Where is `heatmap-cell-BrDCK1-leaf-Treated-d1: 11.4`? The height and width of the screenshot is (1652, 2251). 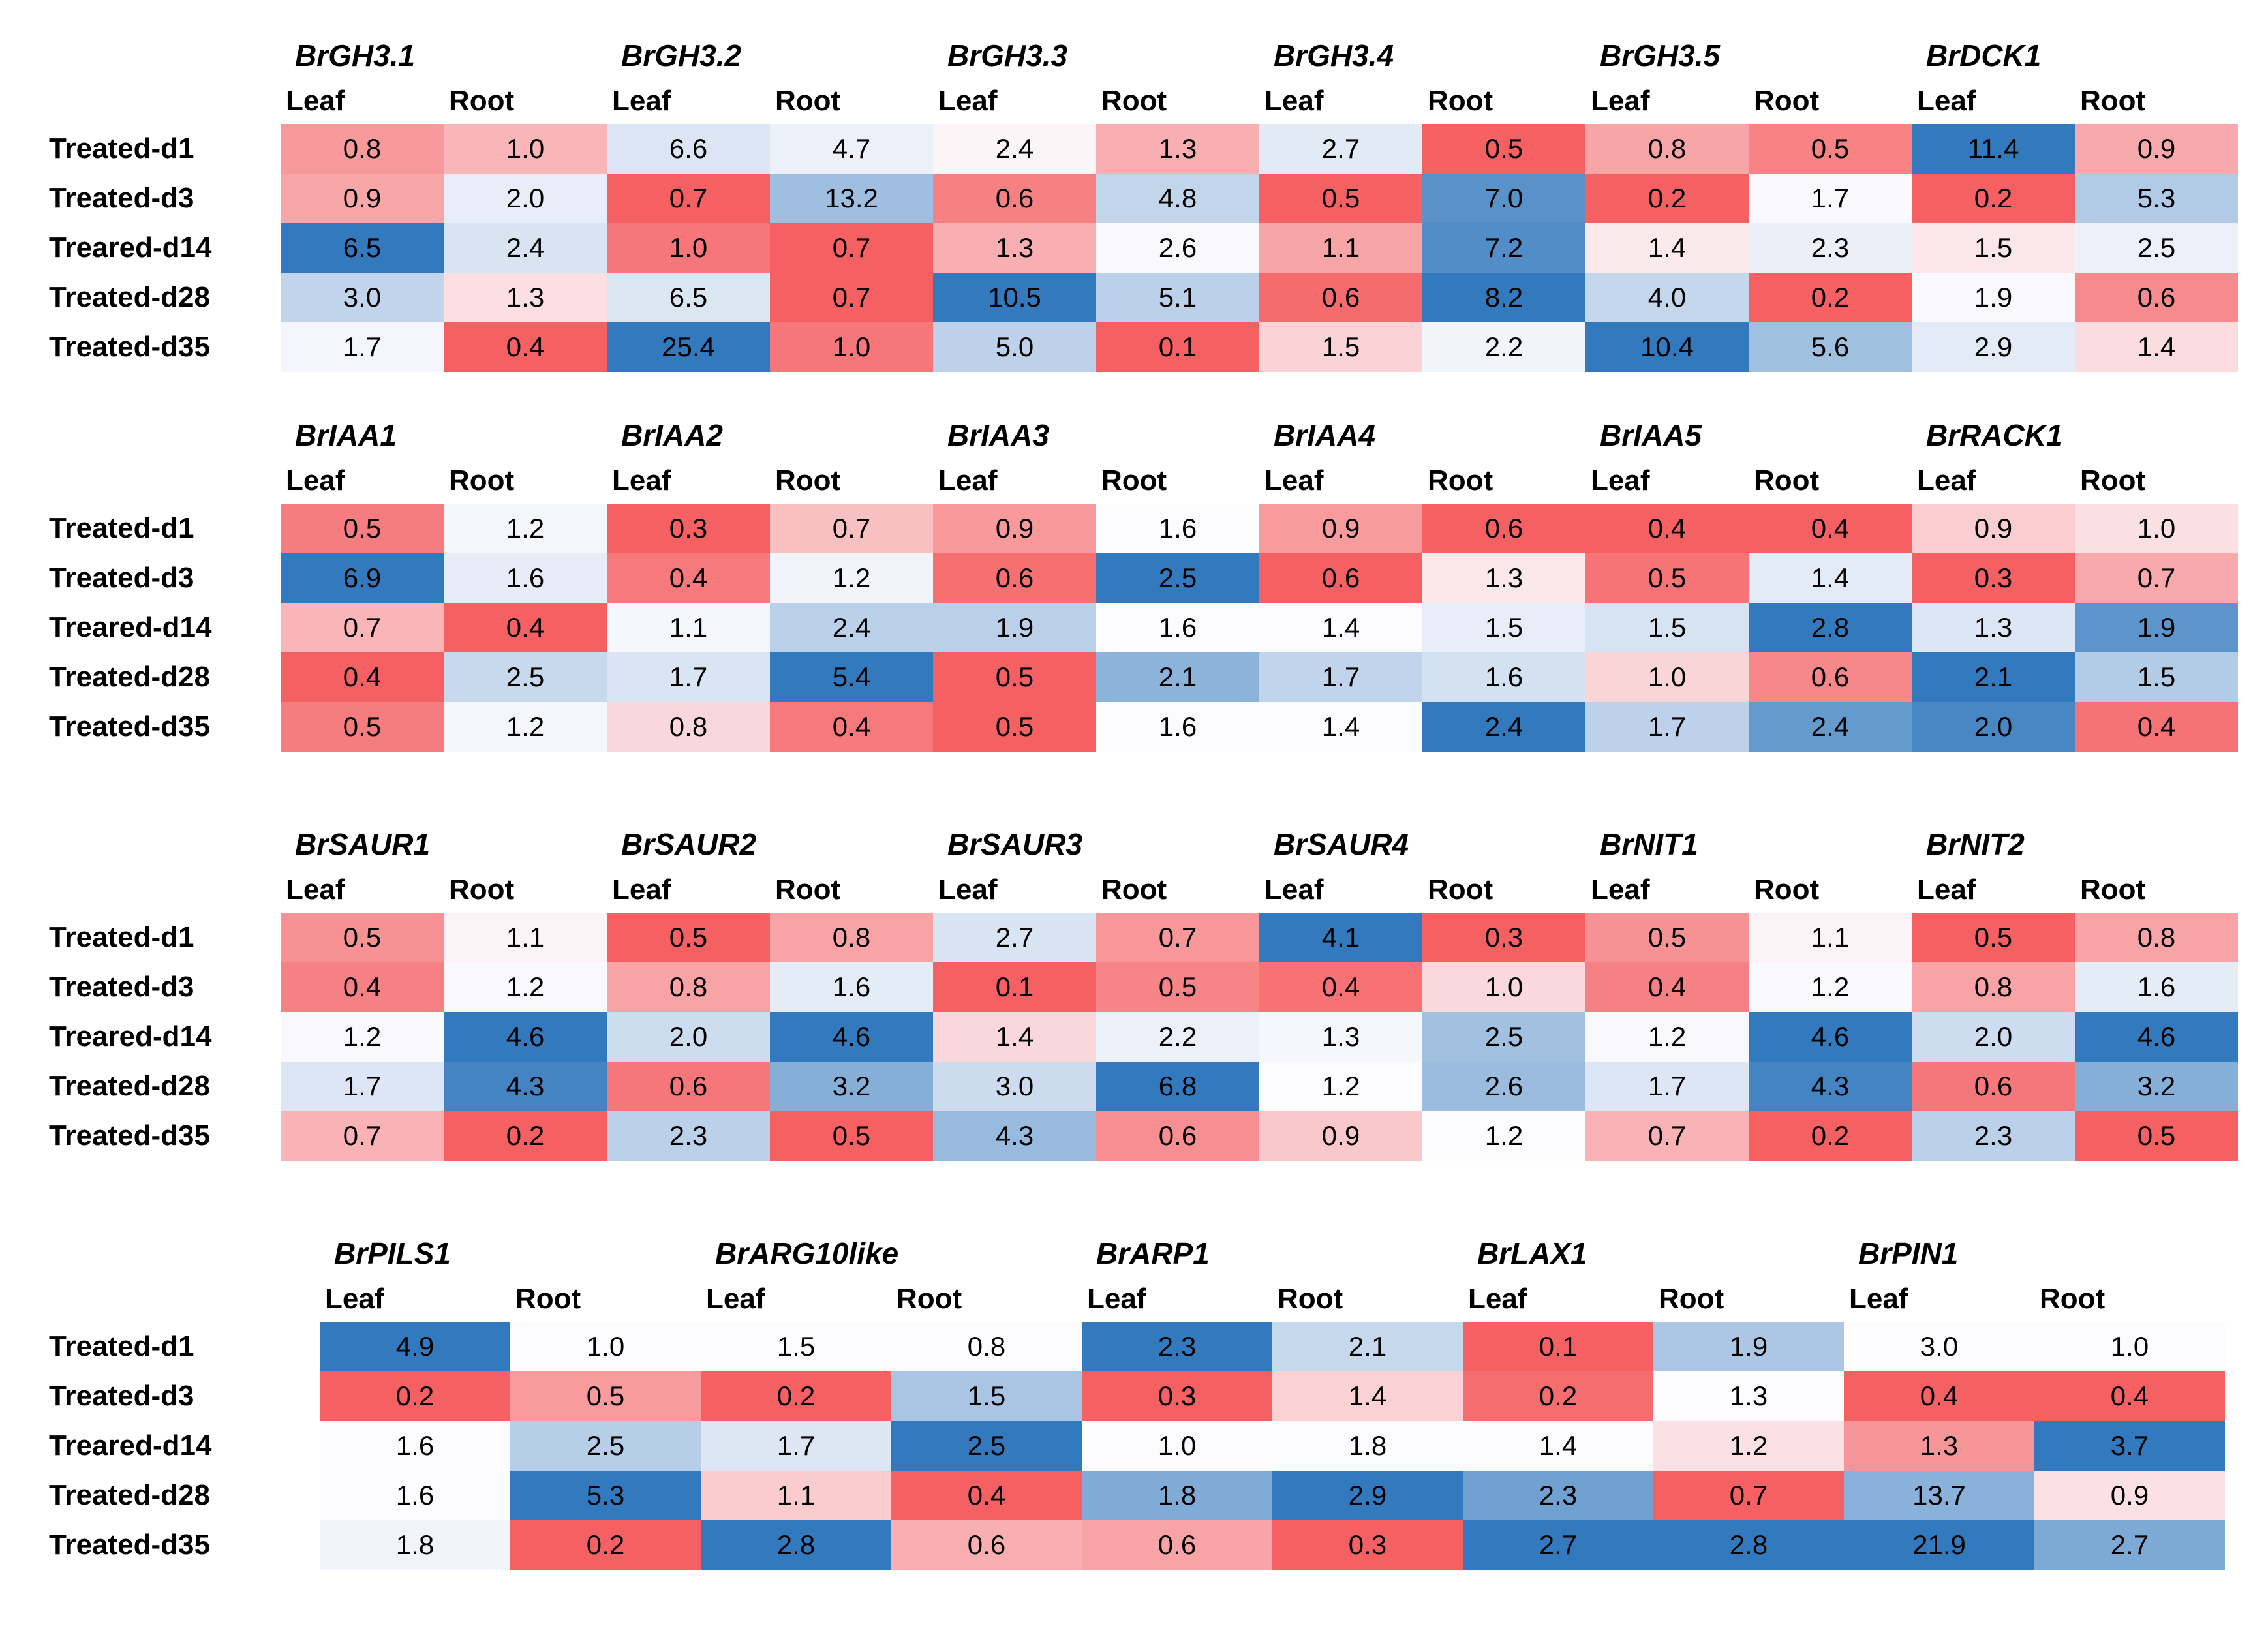
heatmap-cell-BrDCK1-leaf-Treated-d1: 11.4 is located at coordinates (1993, 149).